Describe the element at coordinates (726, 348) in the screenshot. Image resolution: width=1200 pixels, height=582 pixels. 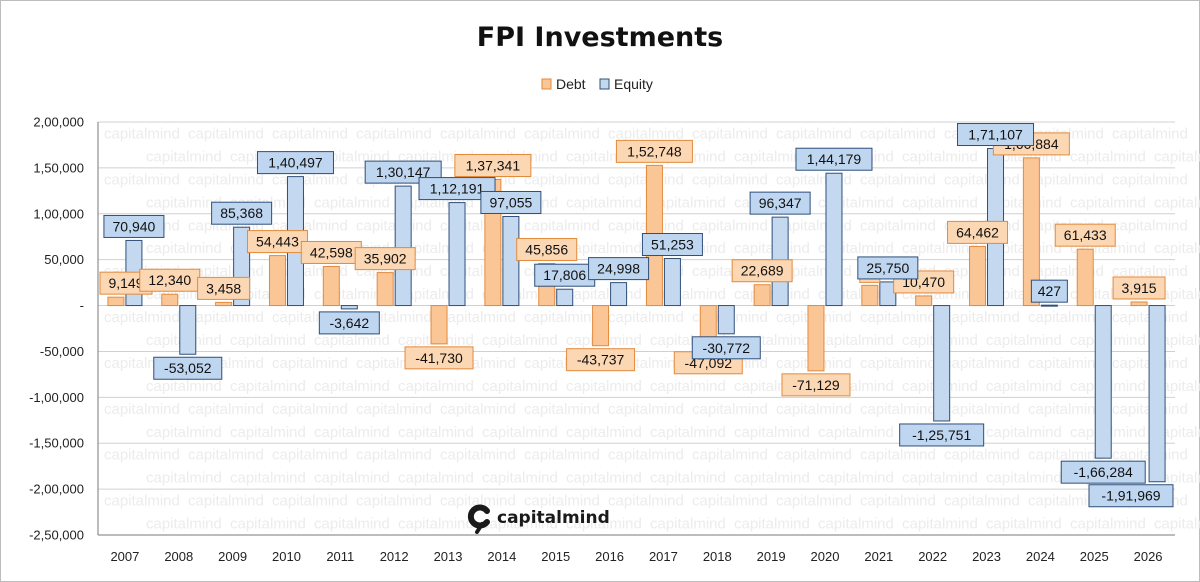
I see `equity-label-2018-box` at that location.